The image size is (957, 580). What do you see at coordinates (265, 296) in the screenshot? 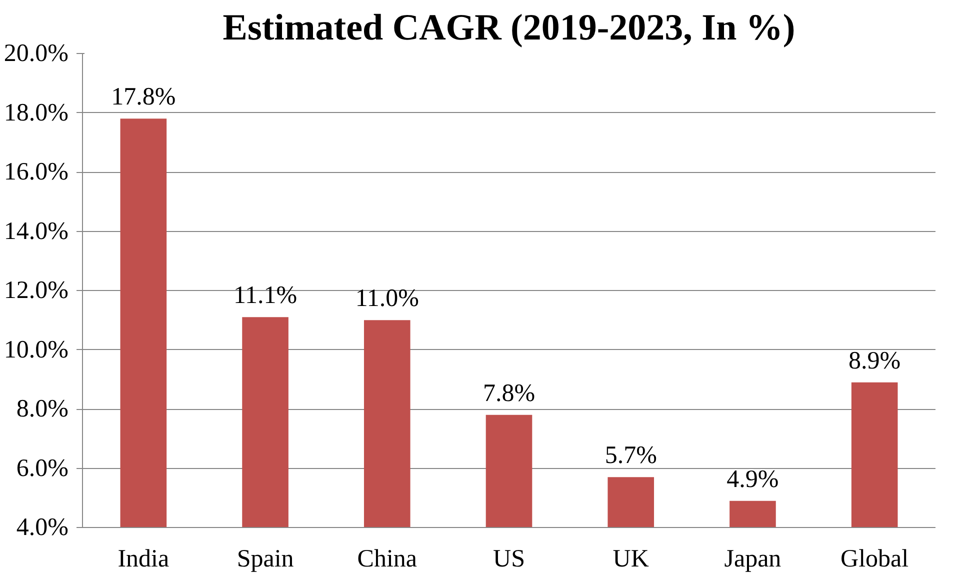
I see `data-label: 11.1%` at bounding box center [265, 296].